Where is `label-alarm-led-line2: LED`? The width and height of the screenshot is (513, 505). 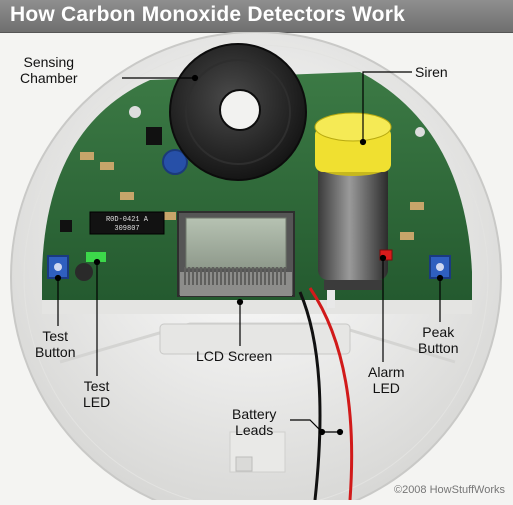 label-alarm-led-line2: LED is located at coordinates (386, 388).